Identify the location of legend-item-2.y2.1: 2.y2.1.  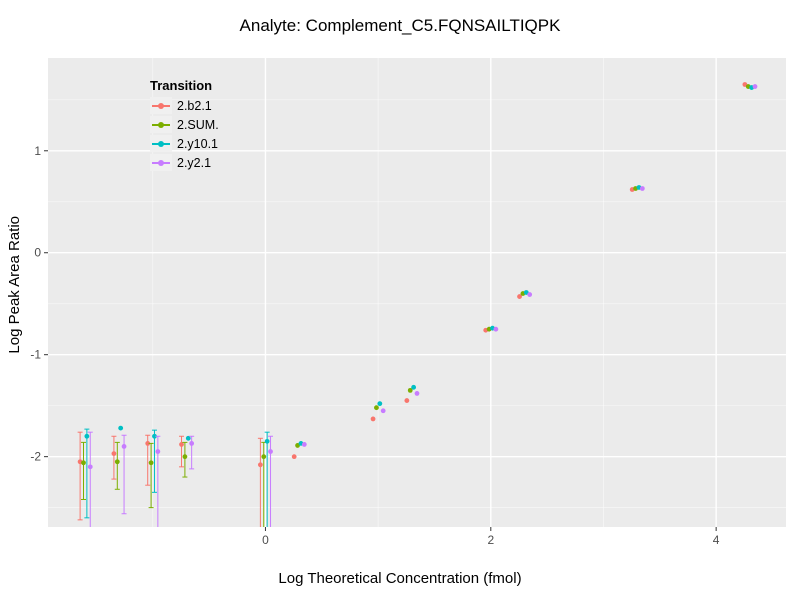
(184, 162).